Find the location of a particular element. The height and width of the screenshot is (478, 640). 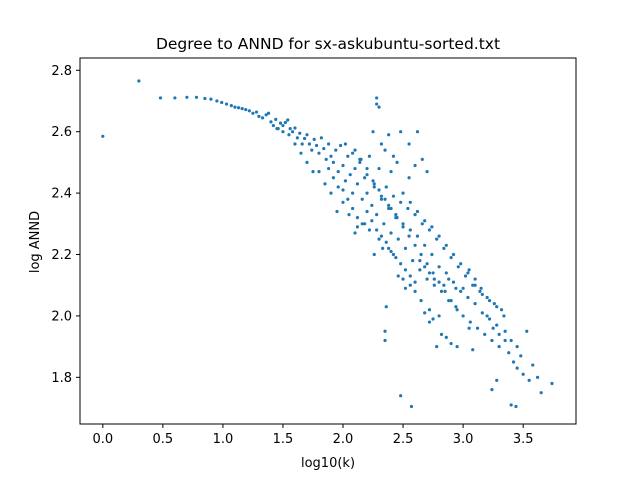

y-tick-label: 1.8 is located at coordinates (61, 378).